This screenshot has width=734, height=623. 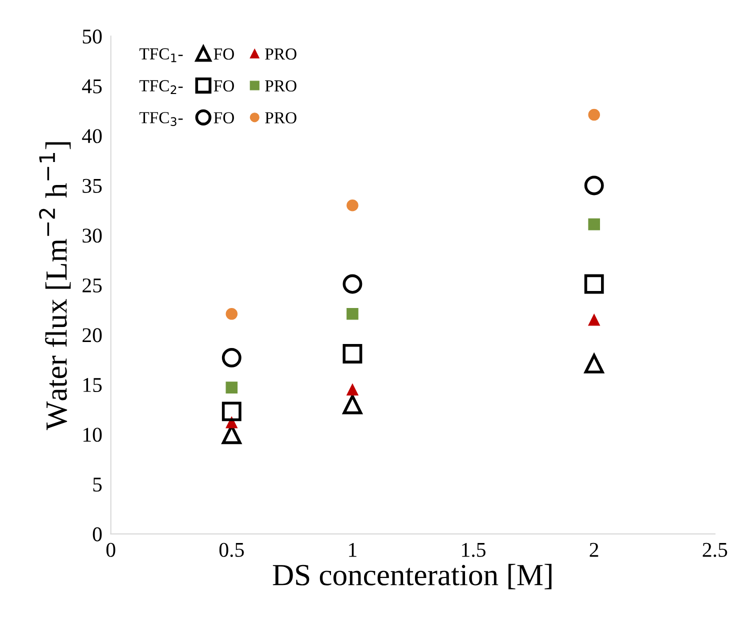 I want to click on x-tick-label: 2, so click(x=594, y=549).